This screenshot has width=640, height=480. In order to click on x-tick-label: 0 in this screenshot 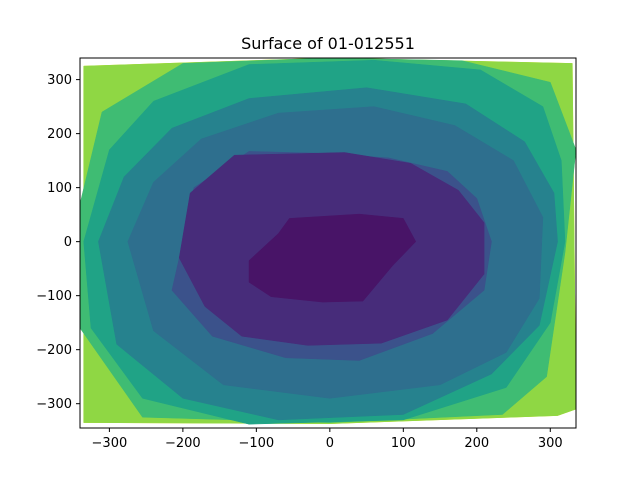, I will do `click(330, 443)`.